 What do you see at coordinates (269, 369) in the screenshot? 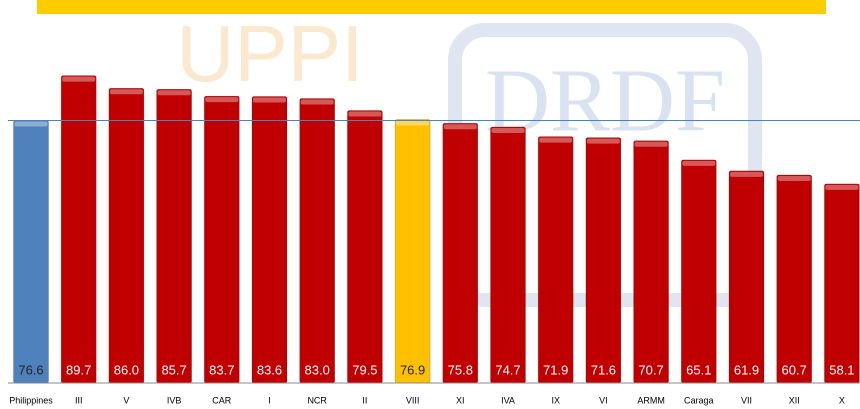
I see `data-label: 83.6` at bounding box center [269, 369].